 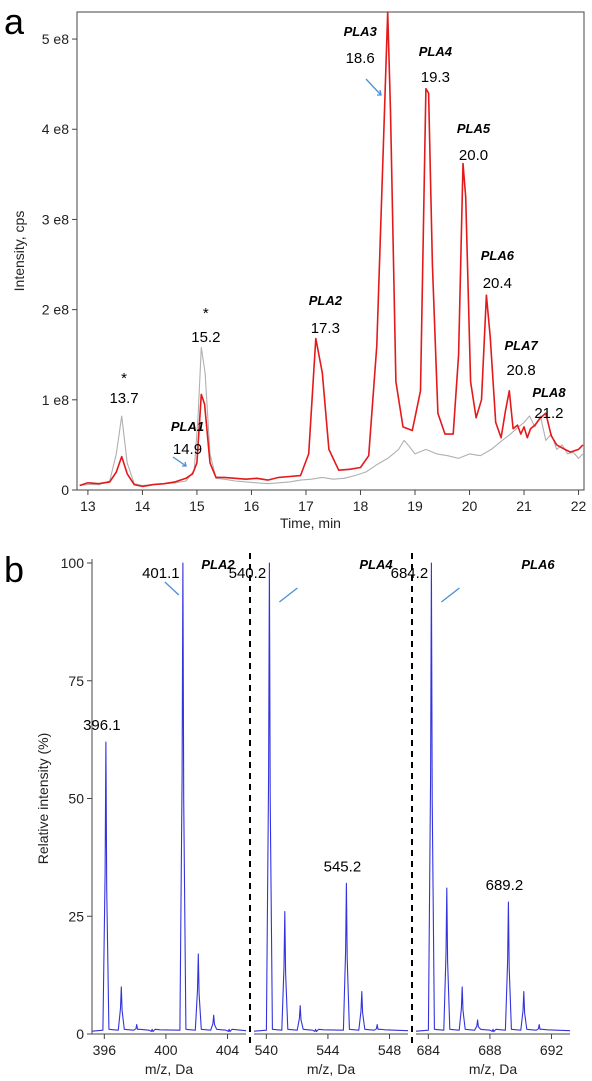 I want to click on y-tick-label: 2 e8, so click(x=55, y=310).